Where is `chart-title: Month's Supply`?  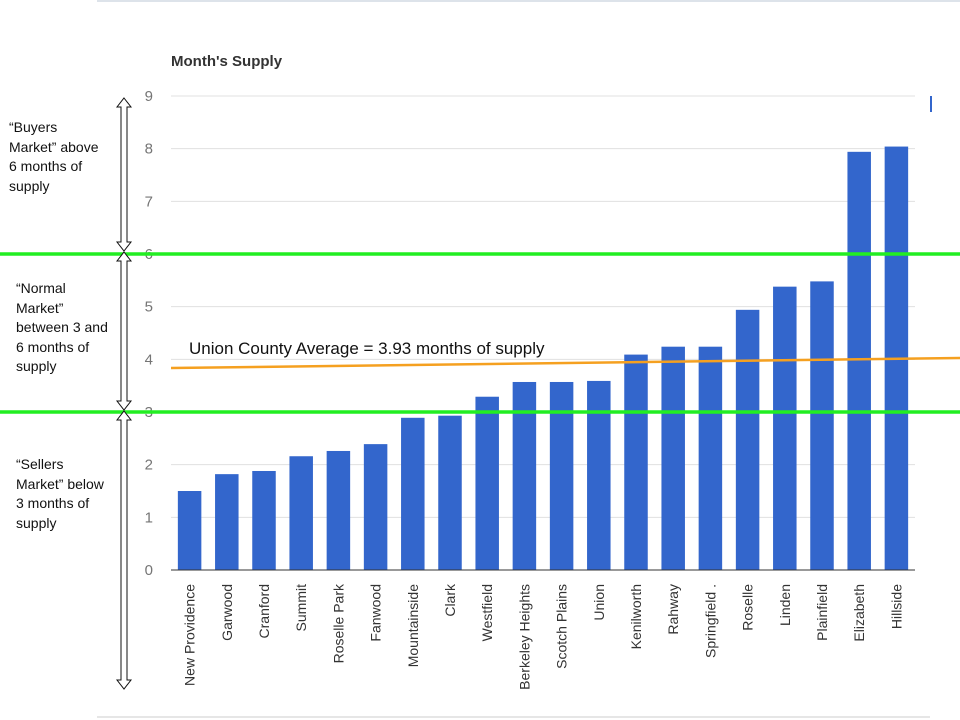 chart-title: Month's Supply is located at coordinates (227, 61).